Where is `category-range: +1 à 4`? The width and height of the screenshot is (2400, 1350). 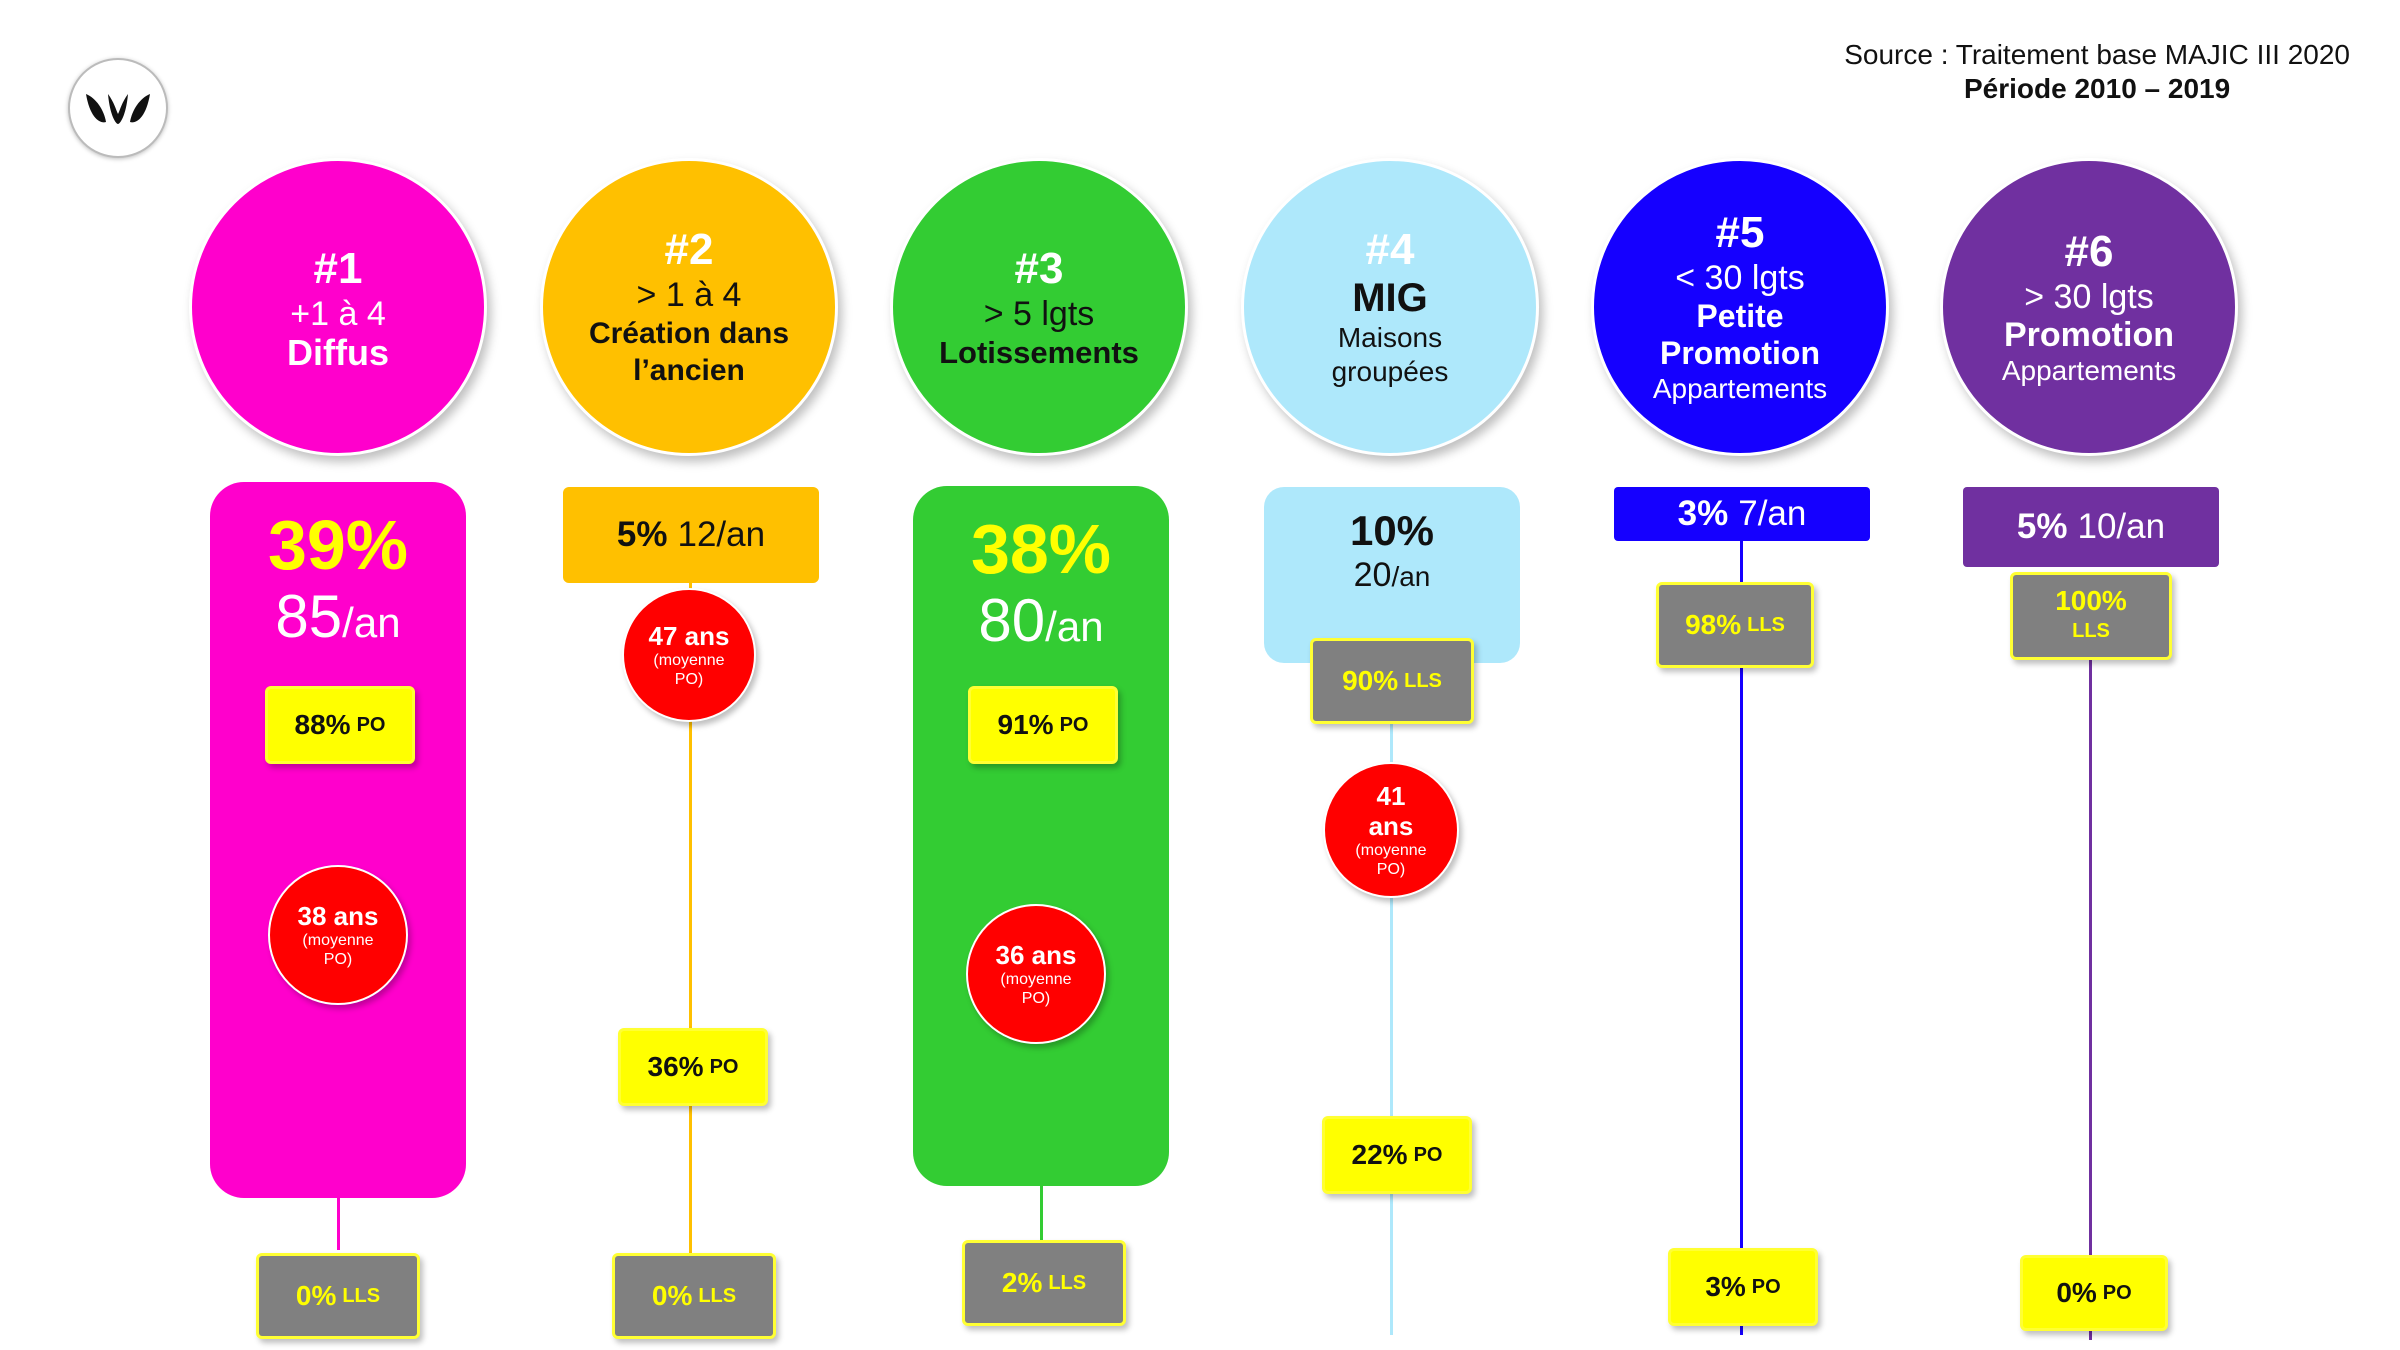
category-range: +1 à 4 is located at coordinates (338, 313).